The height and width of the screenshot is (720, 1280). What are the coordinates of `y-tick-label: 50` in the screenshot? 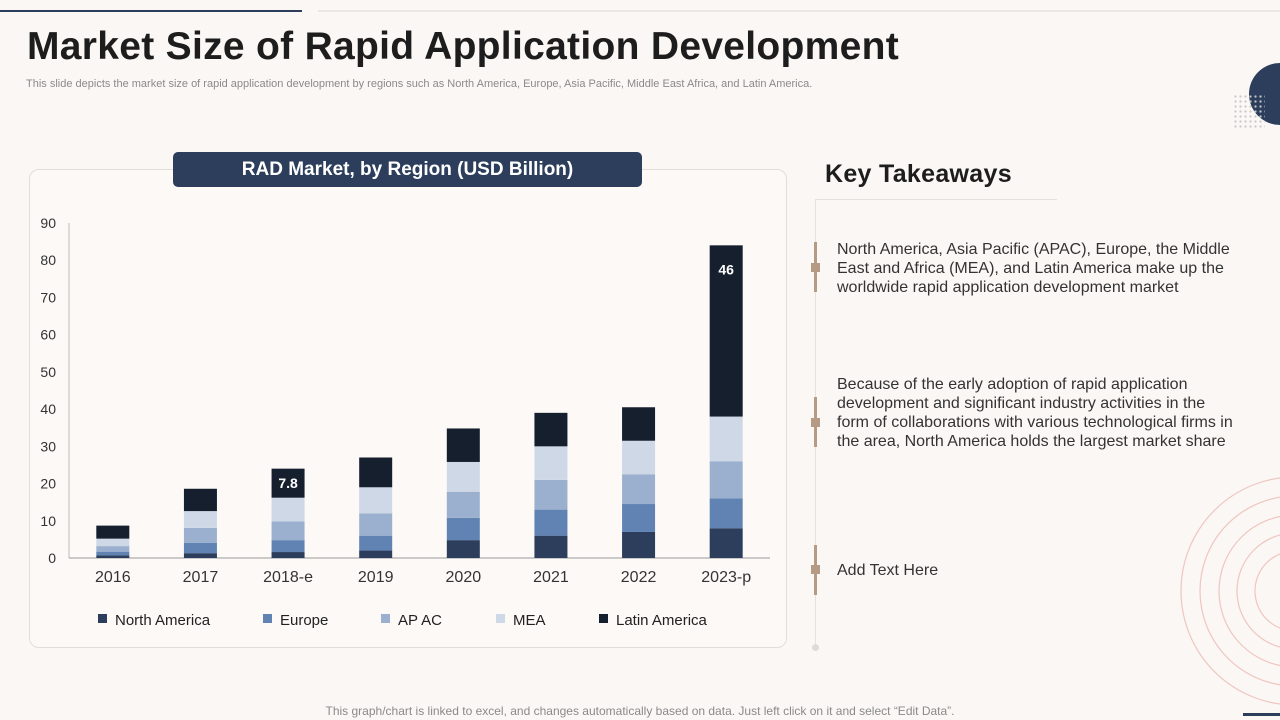 It's located at (48, 372).